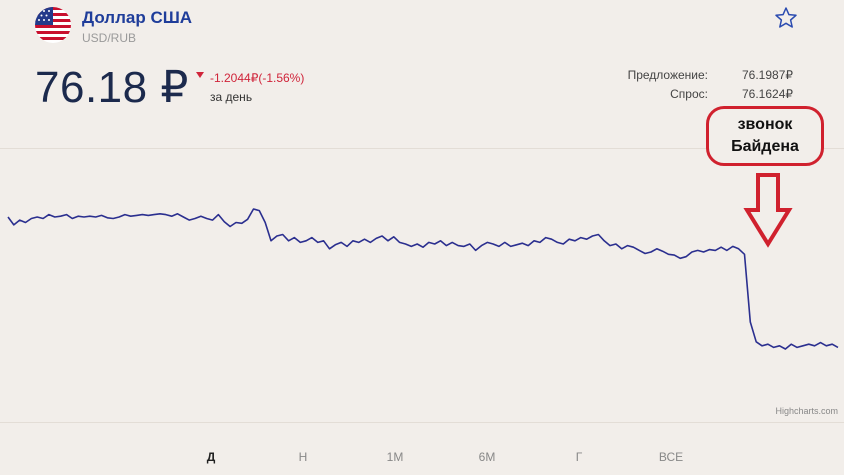  I want to click on offer-value: 76.1987₽, so click(768, 75).